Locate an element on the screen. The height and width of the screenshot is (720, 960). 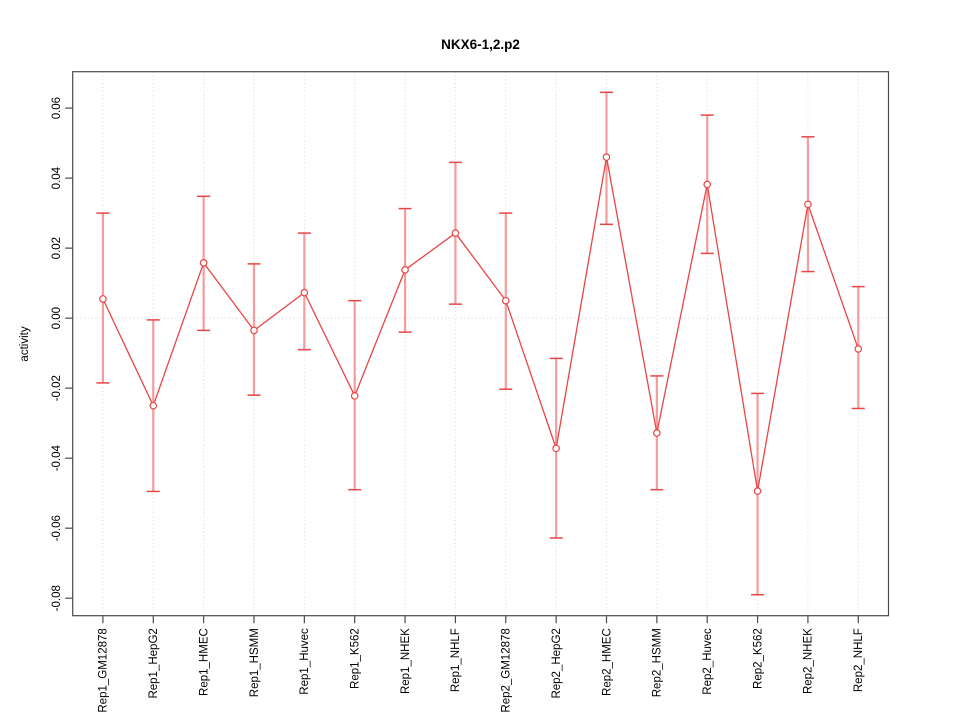
y-tick-label: 0.06 is located at coordinates (57, 108).